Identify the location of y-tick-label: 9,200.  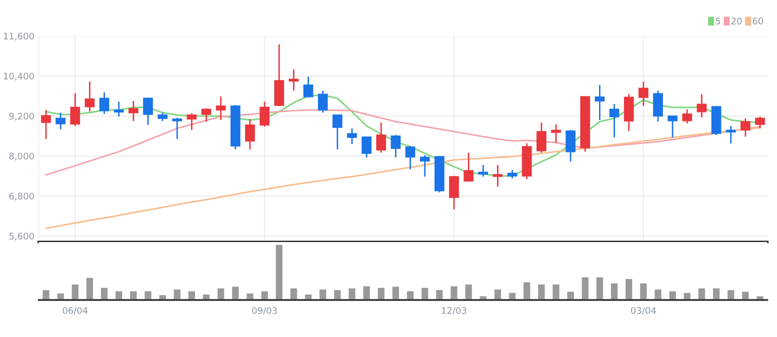
(21, 116).